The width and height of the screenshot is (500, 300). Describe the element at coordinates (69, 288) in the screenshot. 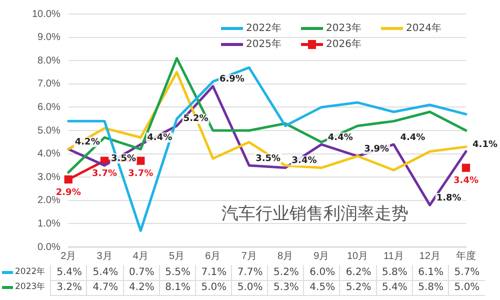

I see `data-label: 3.2%` at that location.